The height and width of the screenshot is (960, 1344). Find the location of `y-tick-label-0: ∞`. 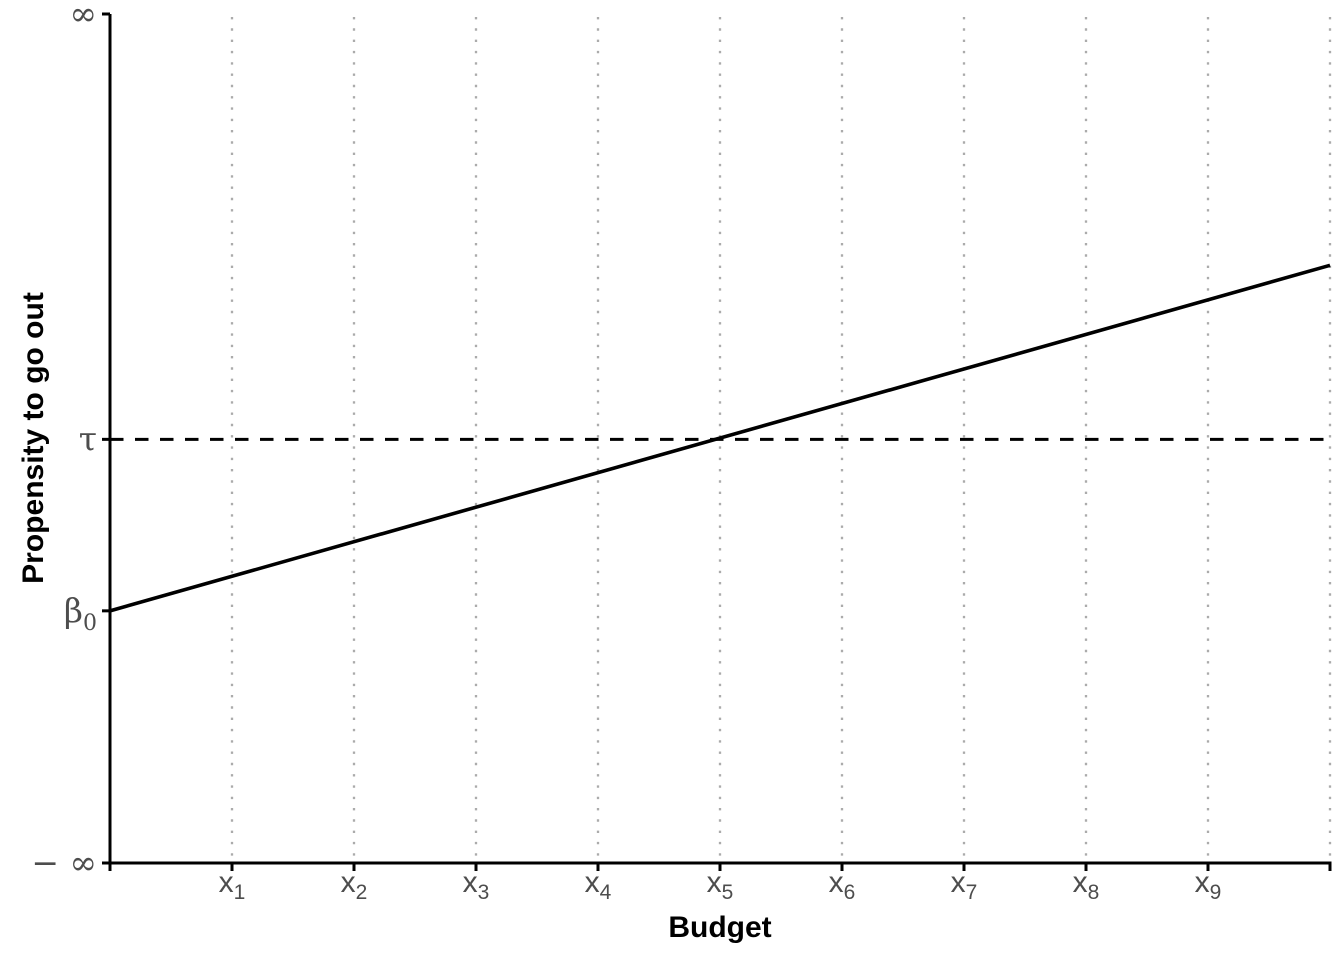

y-tick-label-0: ∞ is located at coordinates (84, 16).